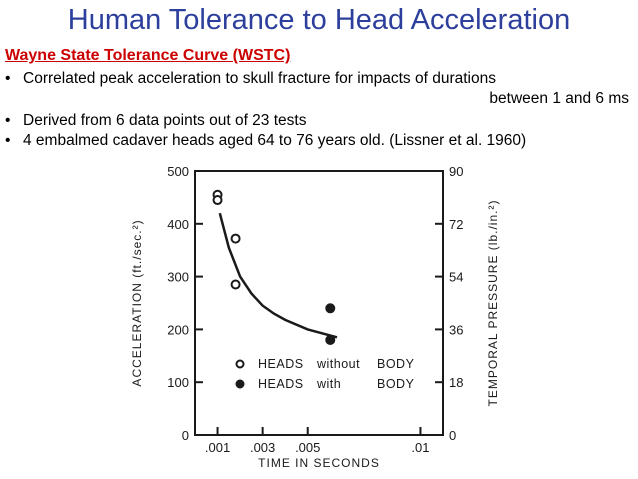  What do you see at coordinates (178, 277) in the screenshot?
I see `y-tick-label: 300` at bounding box center [178, 277].